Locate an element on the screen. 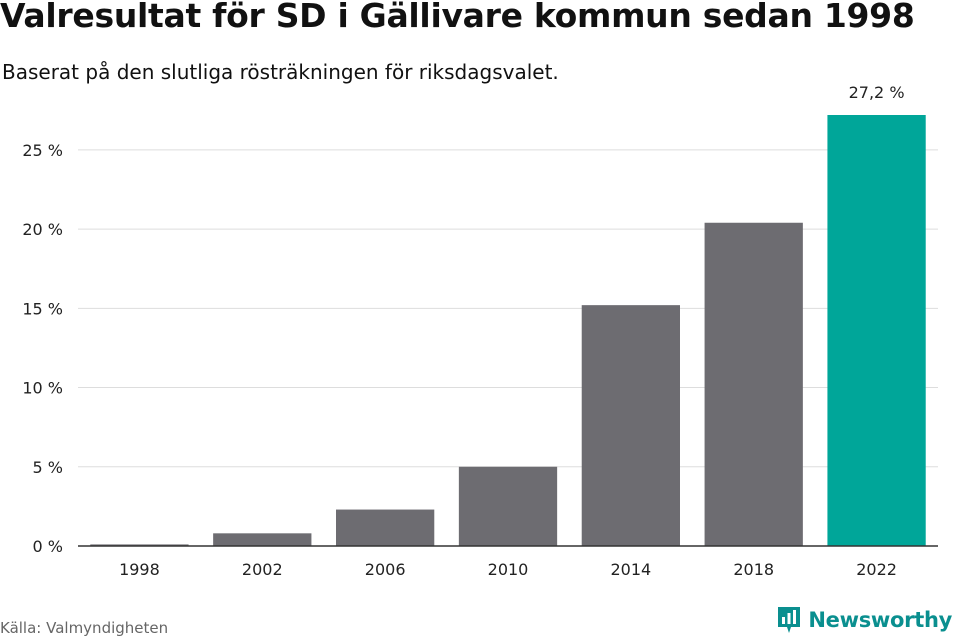 Image resolution: width=960 pixels, height=640 pixels. bar-2022 is located at coordinates (876, 330).